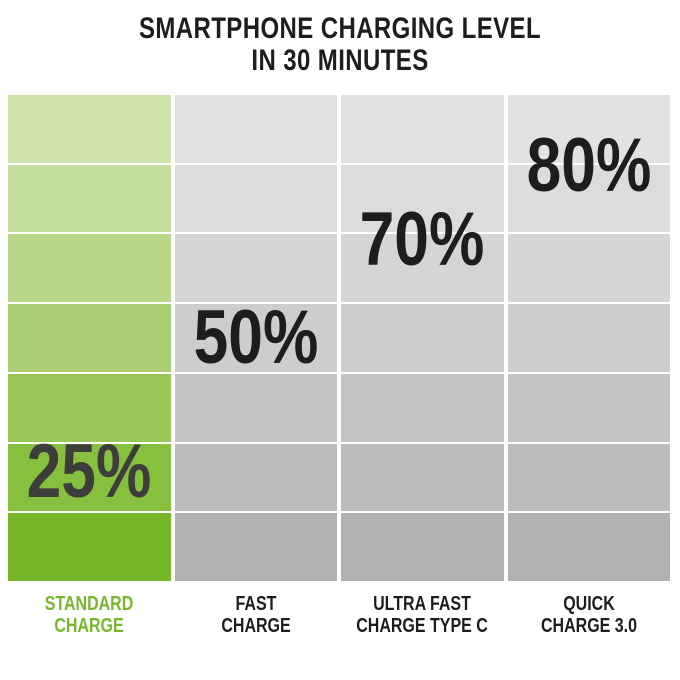 This screenshot has width=680, height=680. I want to click on category-label-ultra-fast-charge-type-c: ULTRA FAST CHARGE TYPE C, so click(422, 615).